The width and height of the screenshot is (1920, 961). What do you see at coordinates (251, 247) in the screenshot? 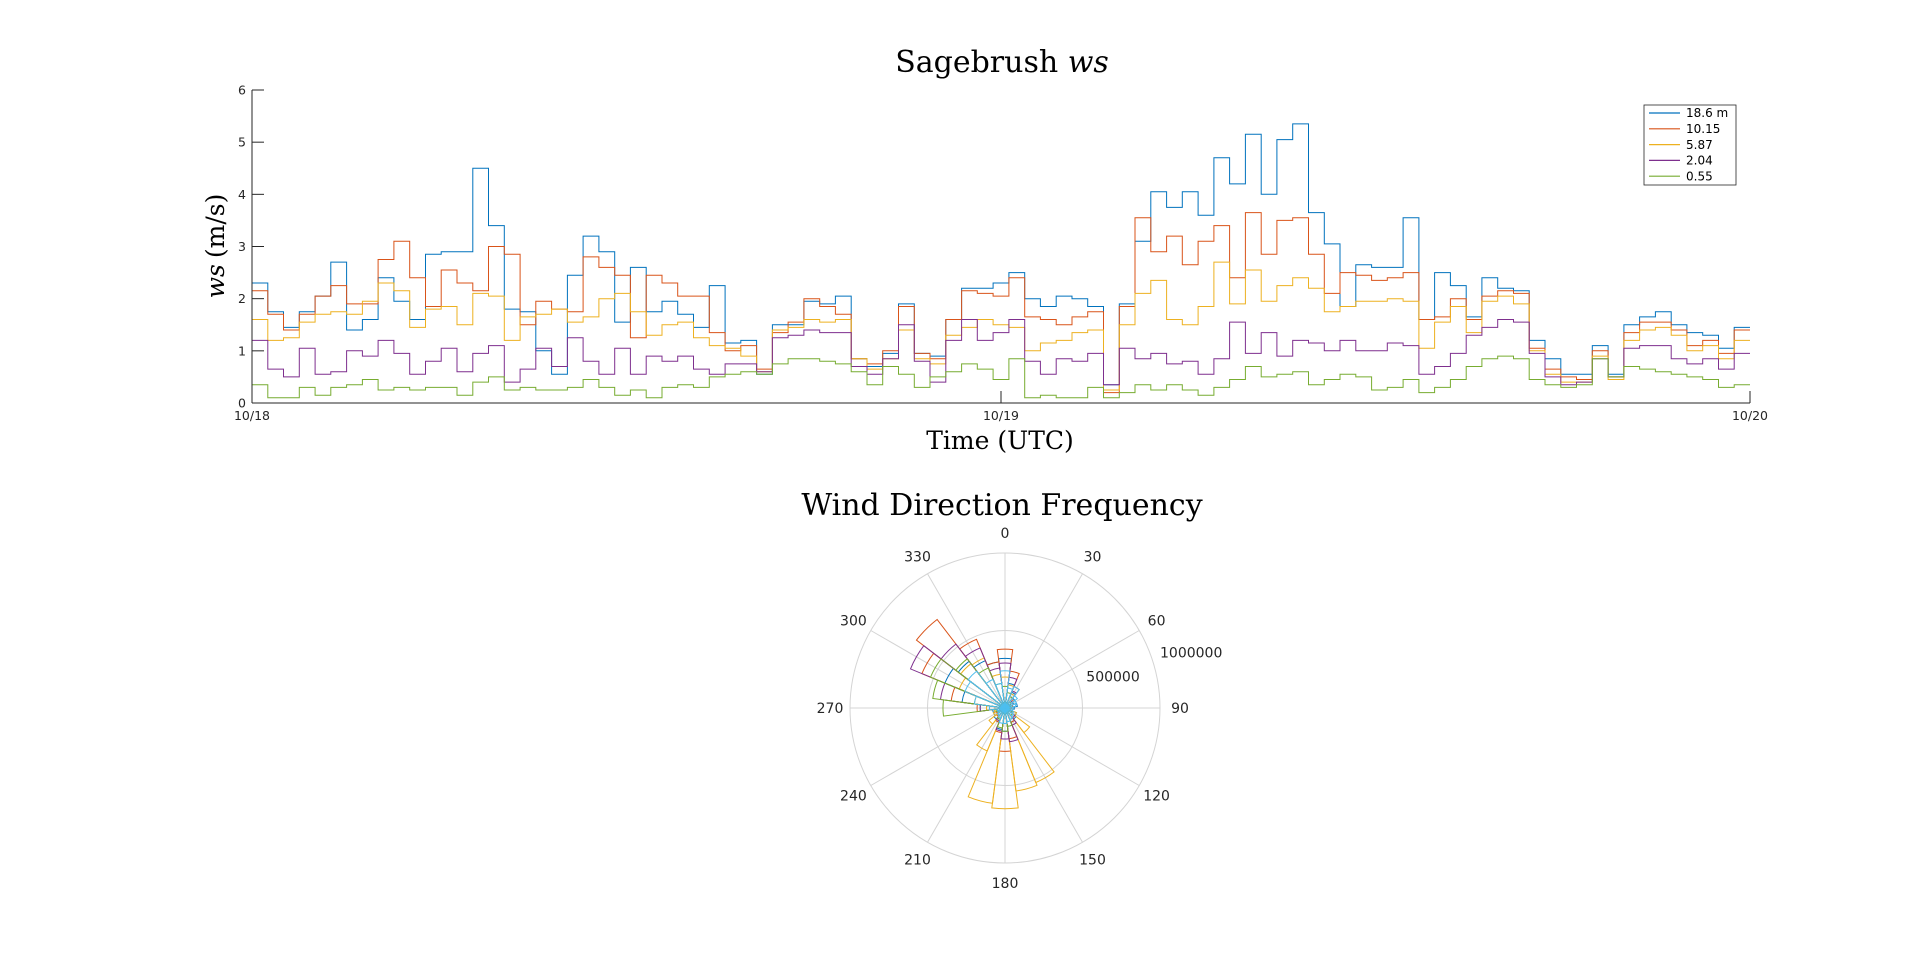
I see `y-ticks: 0 1 2 3 4 5 6` at bounding box center [251, 247].